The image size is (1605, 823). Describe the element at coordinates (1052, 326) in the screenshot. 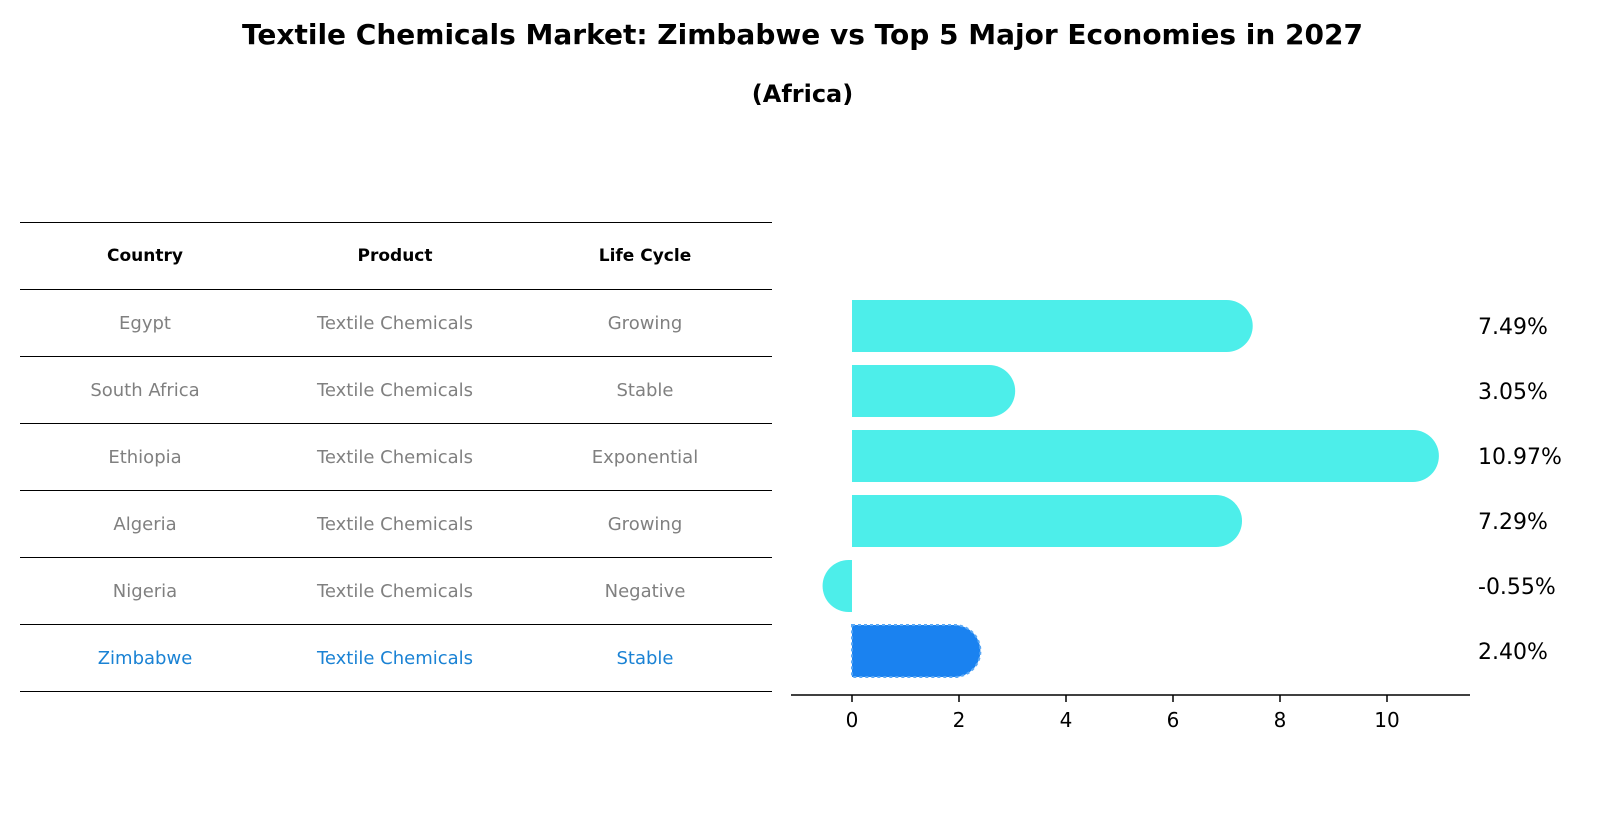

I see `bar-egypt` at that location.